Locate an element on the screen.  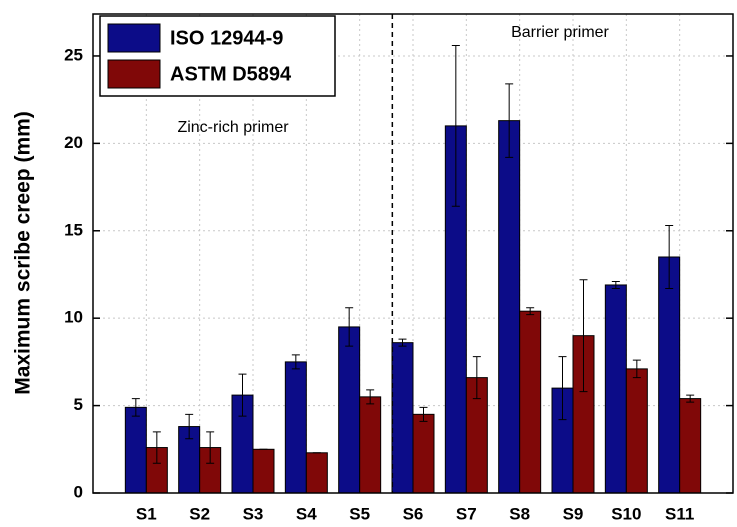
y-tick-label: 5 is located at coordinates (78, 404).